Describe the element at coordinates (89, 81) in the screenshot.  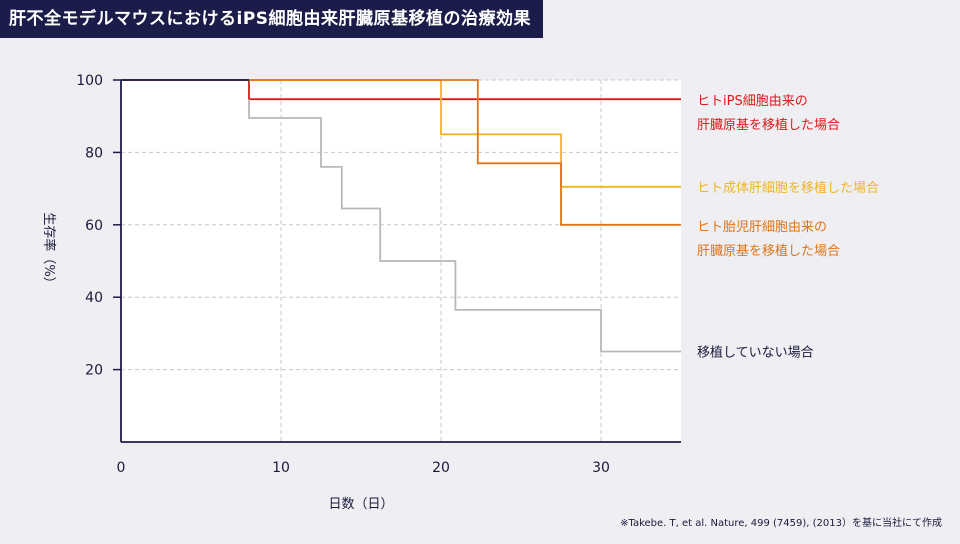
I see `y-tick-label: 100` at that location.